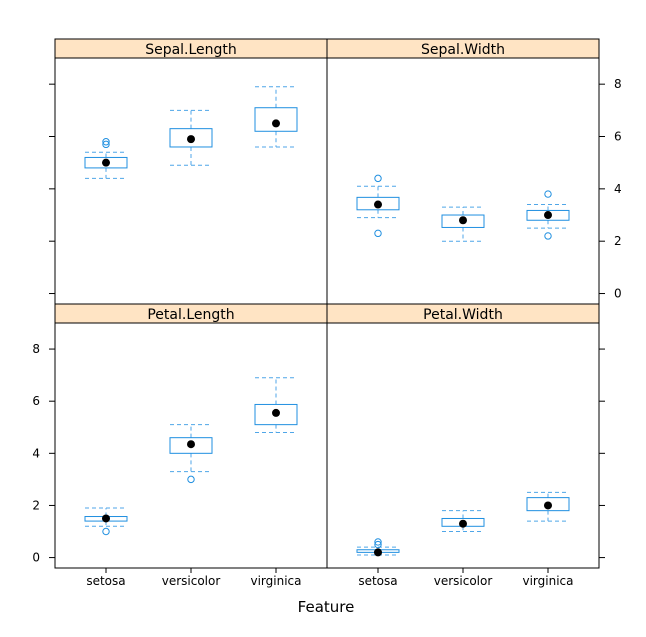 The width and height of the screenshot is (646, 637). What do you see at coordinates (36, 558) in the screenshot?
I see `y-tick-label-left-0: 0` at bounding box center [36, 558].